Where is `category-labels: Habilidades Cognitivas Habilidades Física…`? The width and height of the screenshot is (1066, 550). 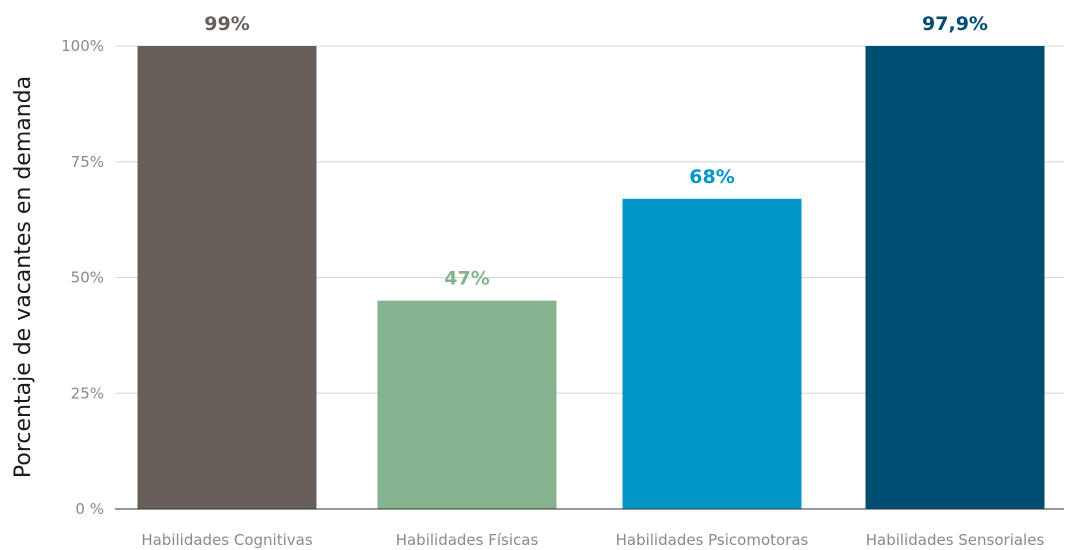 category-labels: Habilidades Cognitivas Habilidades Física… is located at coordinates (592, 540).